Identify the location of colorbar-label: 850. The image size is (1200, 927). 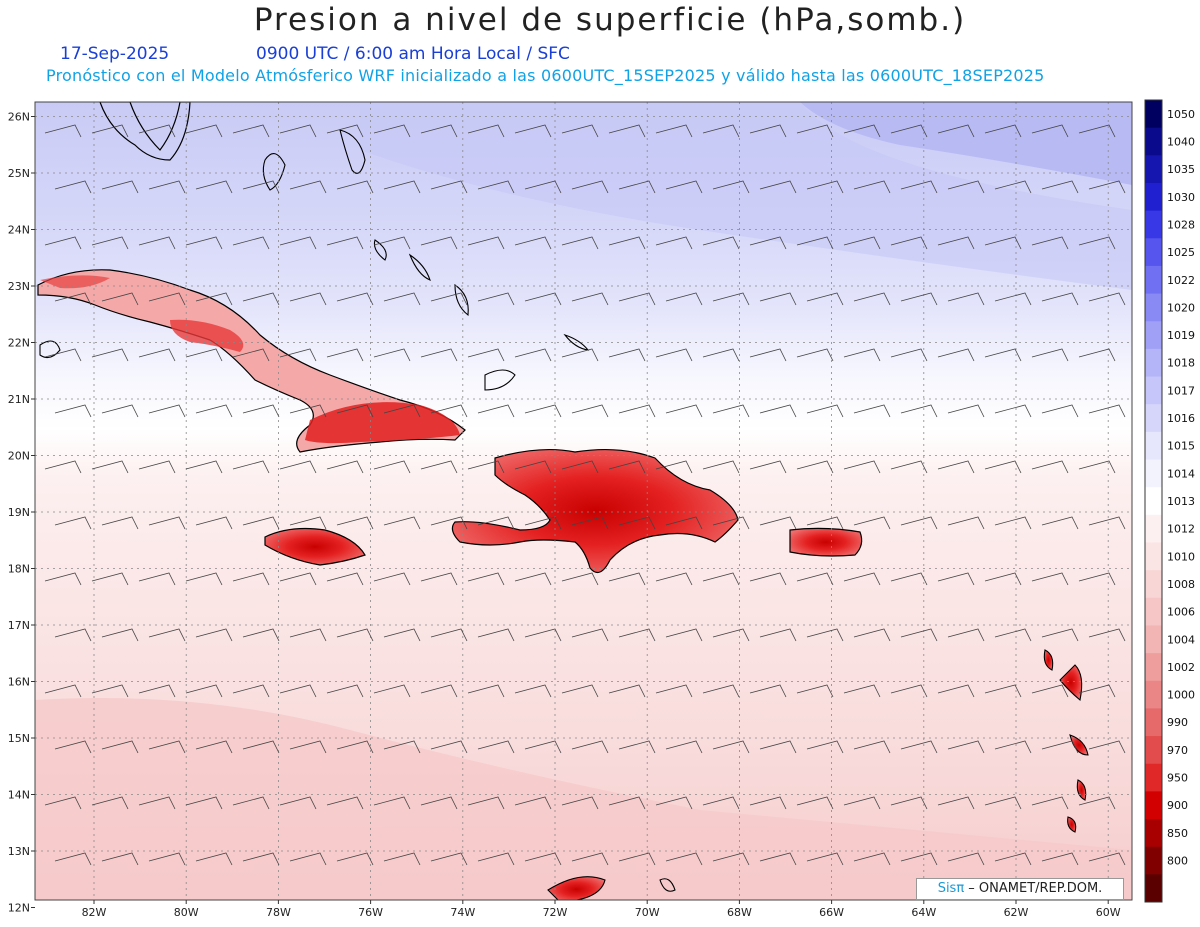
(1177, 833).